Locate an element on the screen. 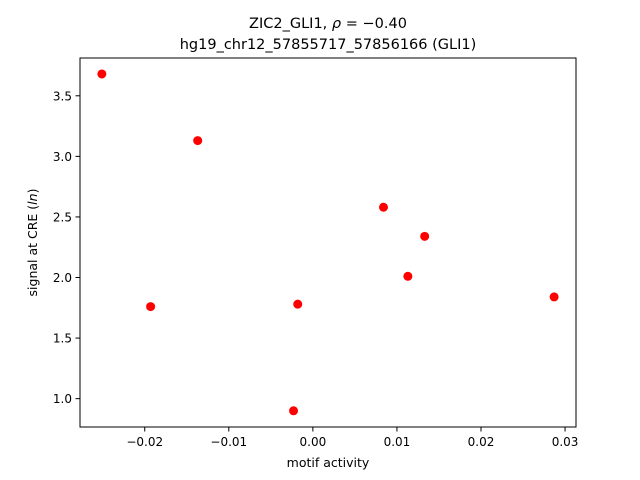 The width and height of the screenshot is (640, 480). x-axis-label: motif activity is located at coordinates (328, 462).